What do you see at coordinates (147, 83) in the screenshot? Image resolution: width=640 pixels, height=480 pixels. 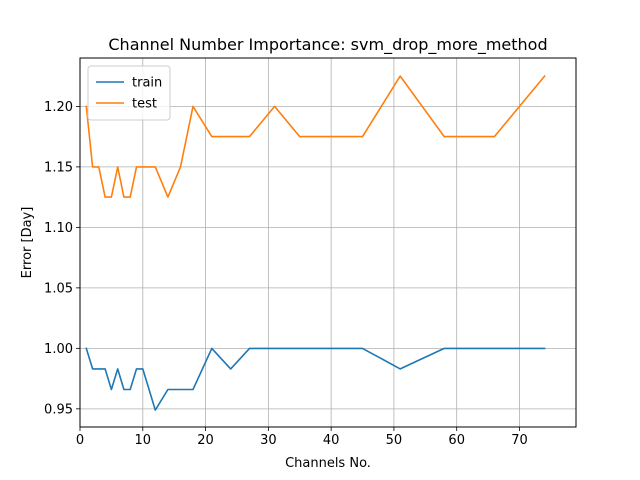 I see `legend-label-train: train` at bounding box center [147, 83].